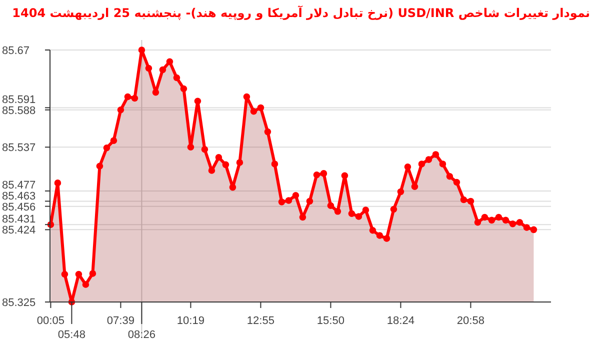 This screenshot has width=600, height=352. I want to click on y-tick-label: 85.463, so click(19, 196).